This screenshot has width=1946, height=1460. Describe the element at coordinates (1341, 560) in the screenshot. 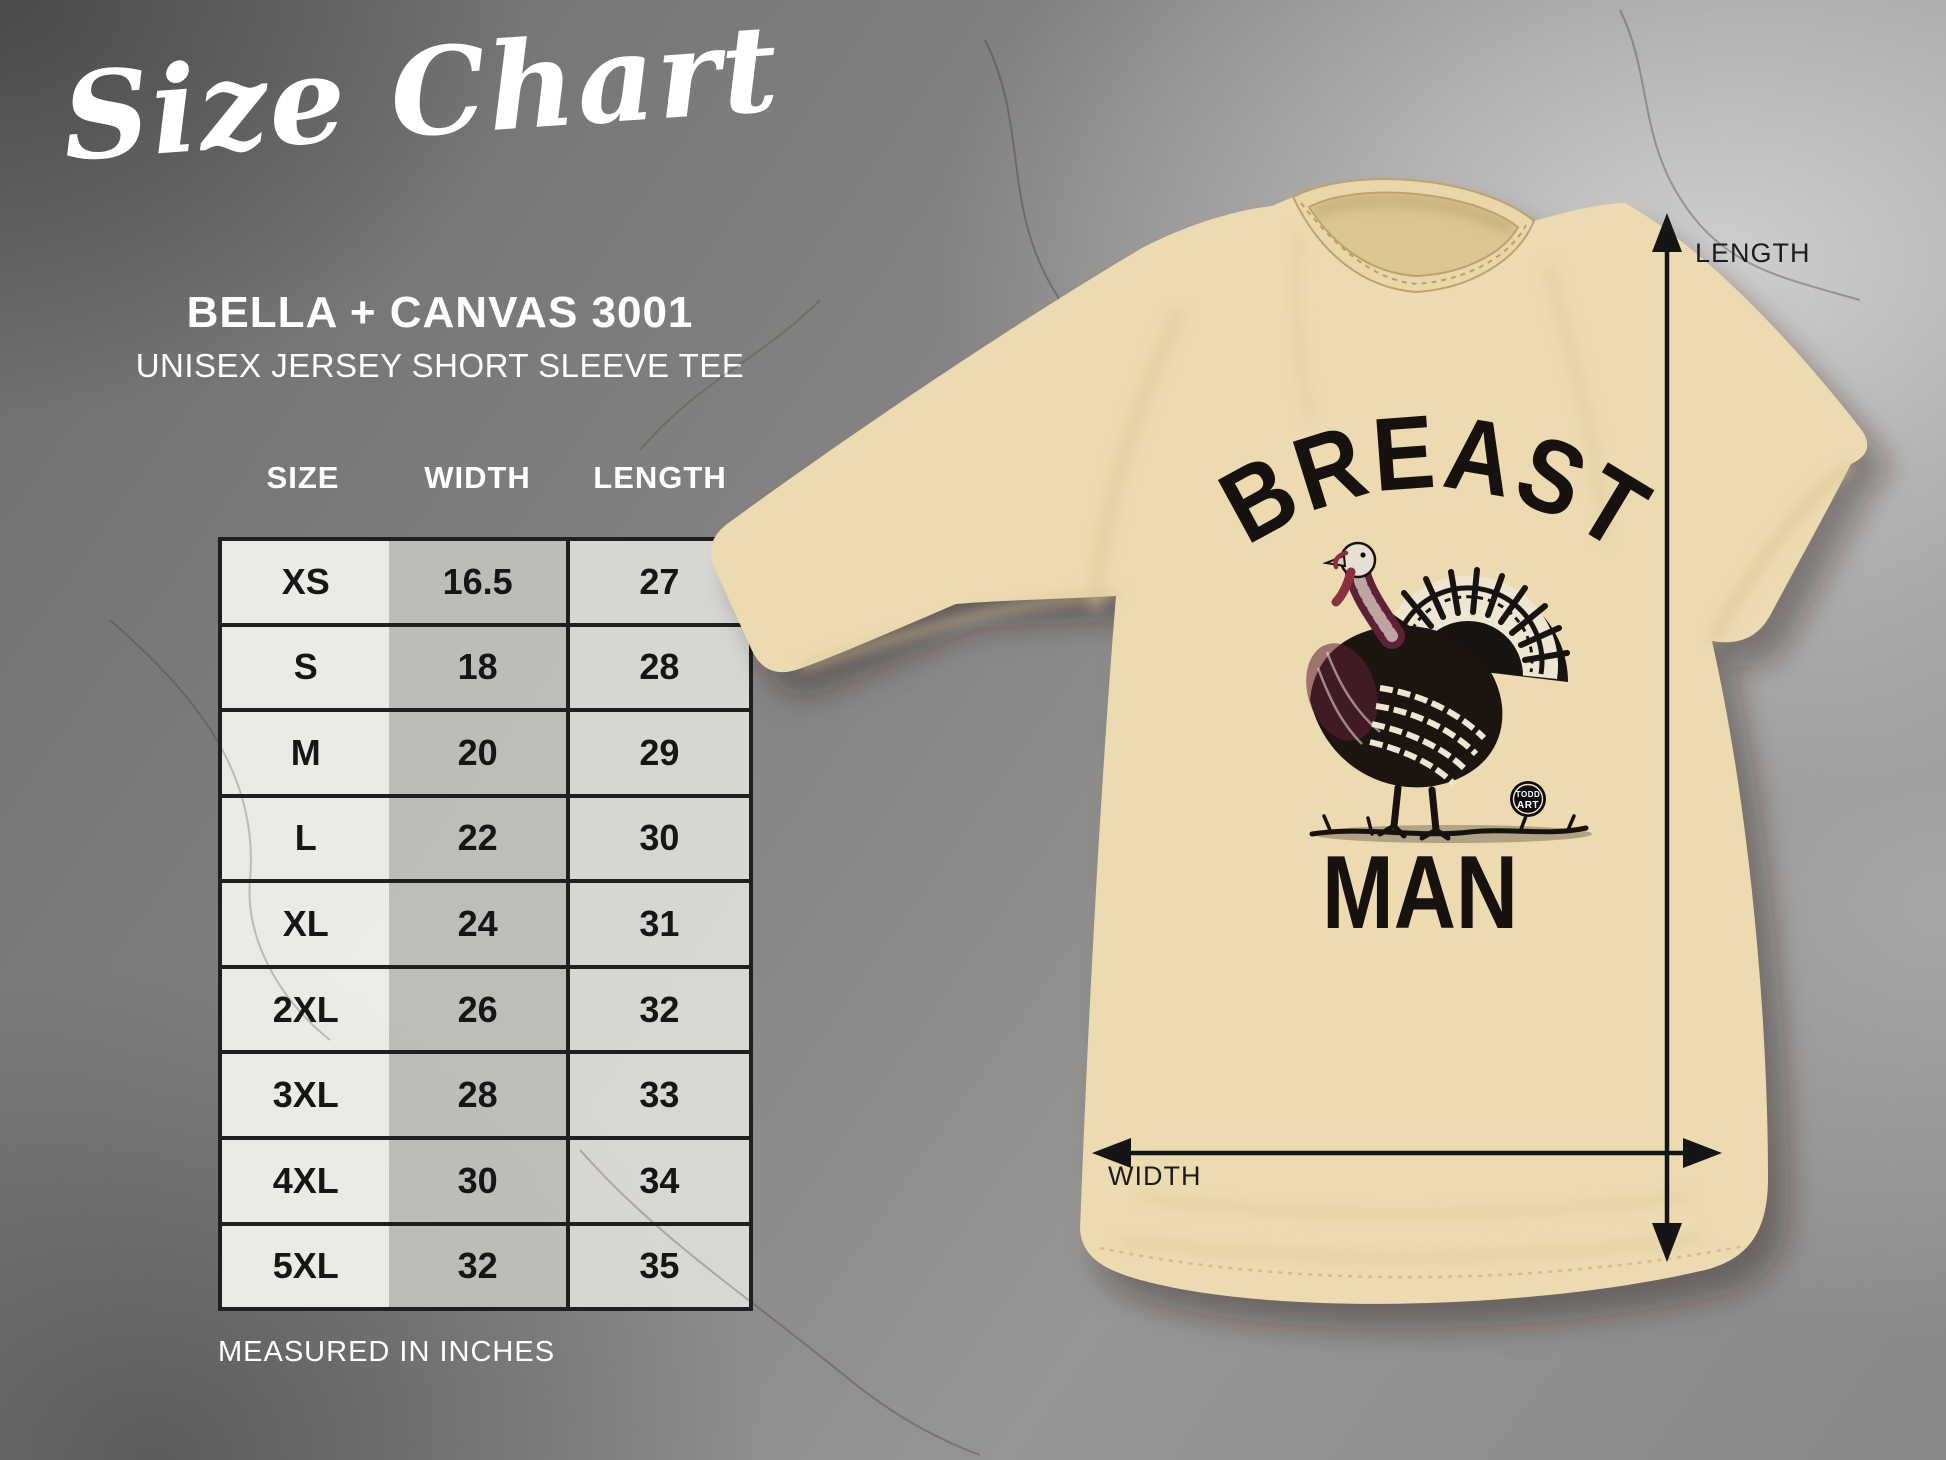

I see `turkey-snood` at that location.